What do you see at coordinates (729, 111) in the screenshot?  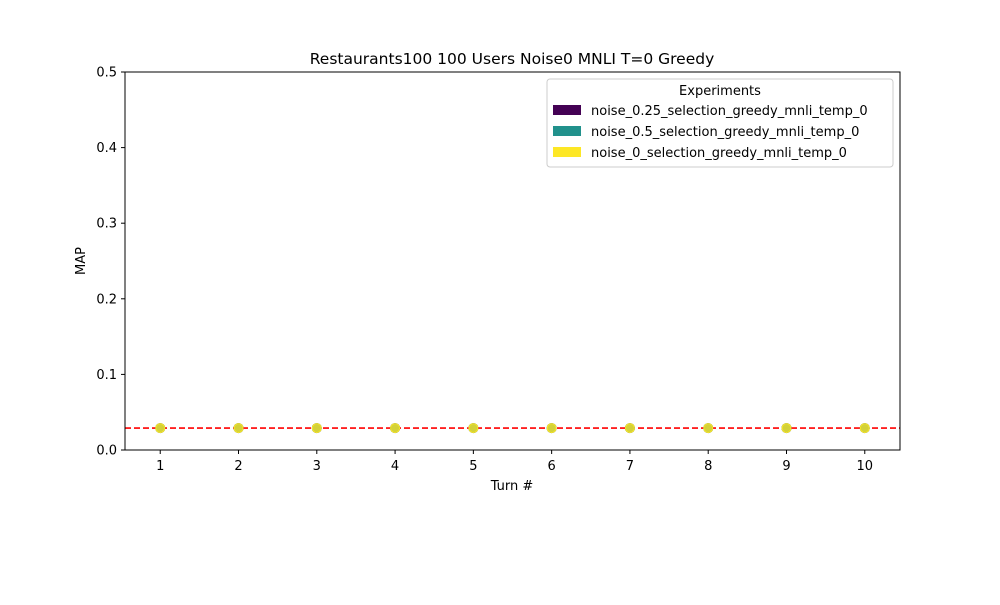 I see `legend-label: noise_0.25_selection_greedy_mnli_temp_0` at bounding box center [729, 111].